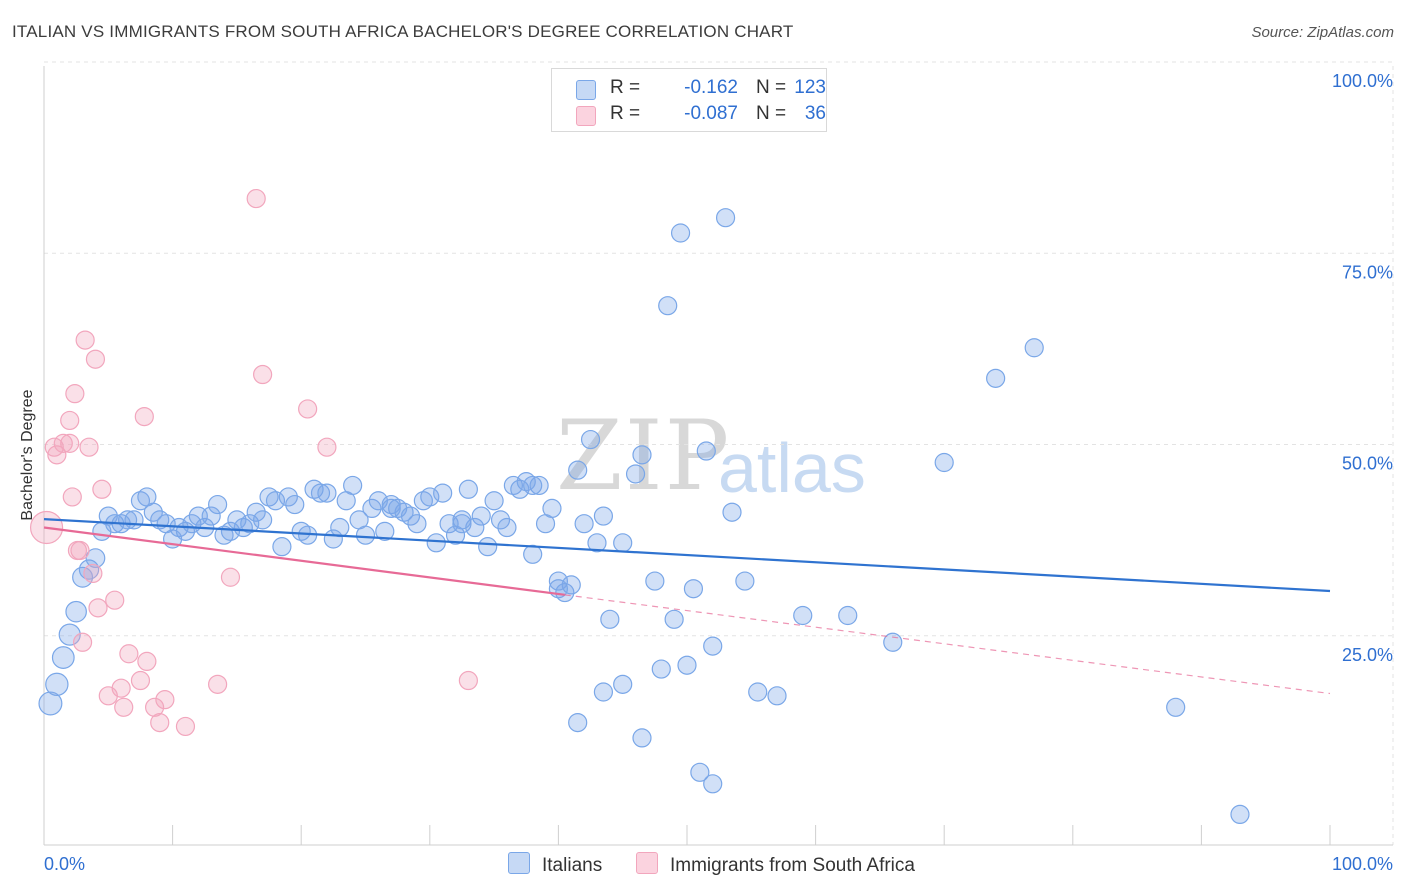  I want to click on x-tick-label: 100.0%, so click(1362, 864).